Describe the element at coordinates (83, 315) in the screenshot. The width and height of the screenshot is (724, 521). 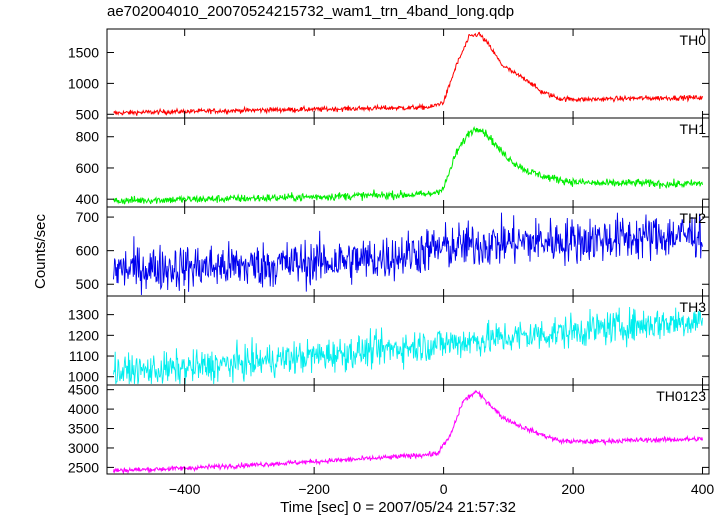
I see `y-tick-label: 1300` at that location.